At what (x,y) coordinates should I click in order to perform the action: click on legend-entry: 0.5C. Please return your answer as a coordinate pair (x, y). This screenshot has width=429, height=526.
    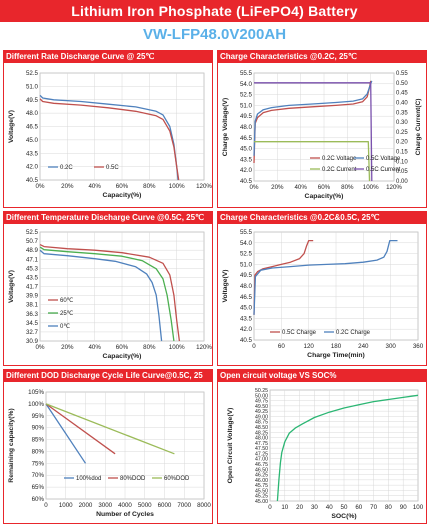
    Looking at the image, I should click on (112, 168).